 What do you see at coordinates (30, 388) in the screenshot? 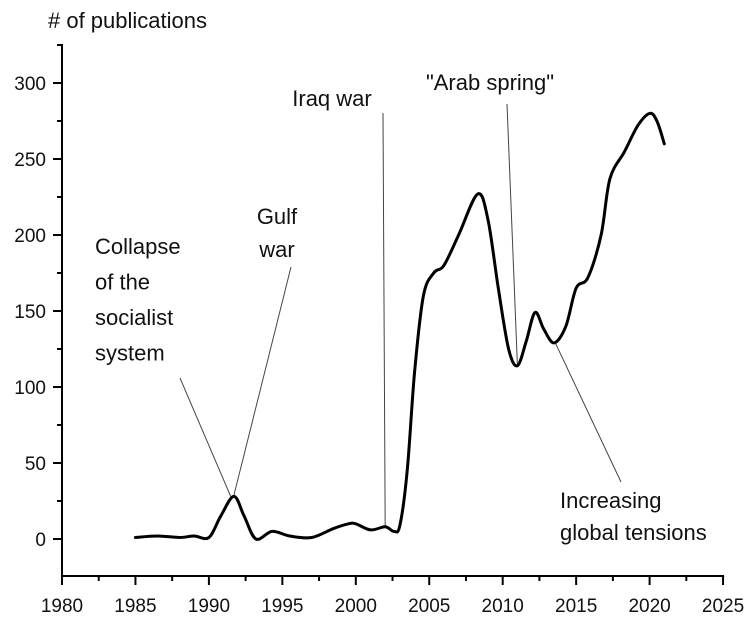
I see `y-tick-label: 100` at bounding box center [30, 388].